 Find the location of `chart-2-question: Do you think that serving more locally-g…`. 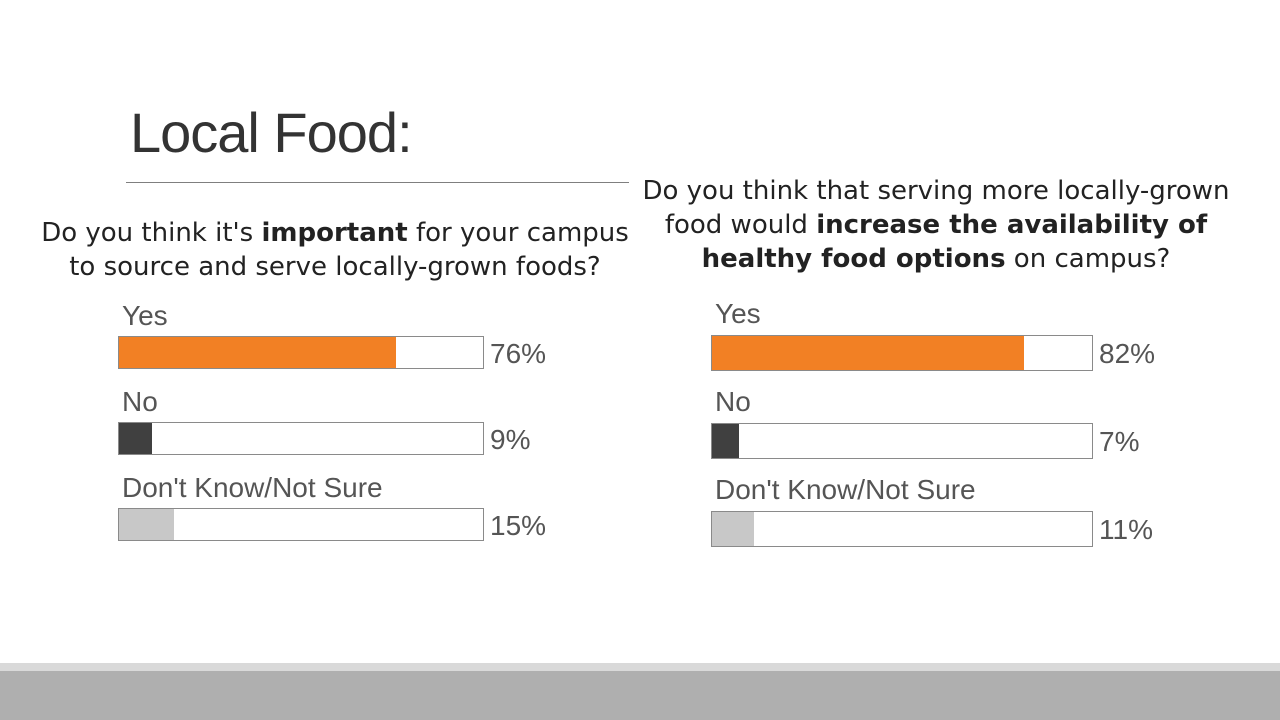

chart-2-question: Do you think that serving more locally-g… is located at coordinates (936, 225).